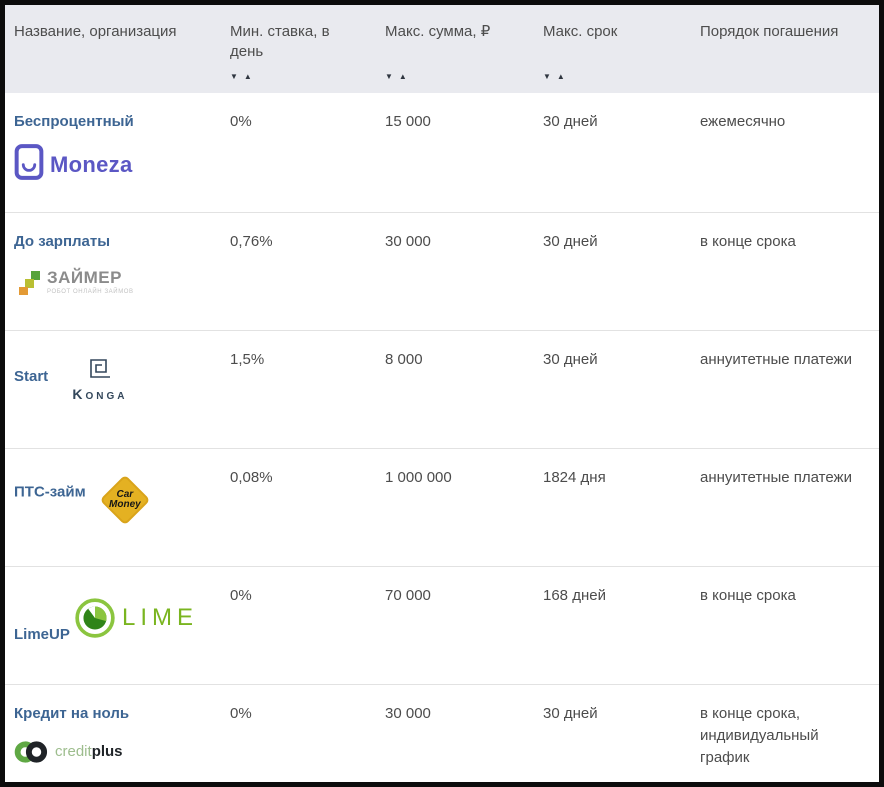  I want to click on offer-name-cell: Беспроцентный Moneza, so click(122, 152).